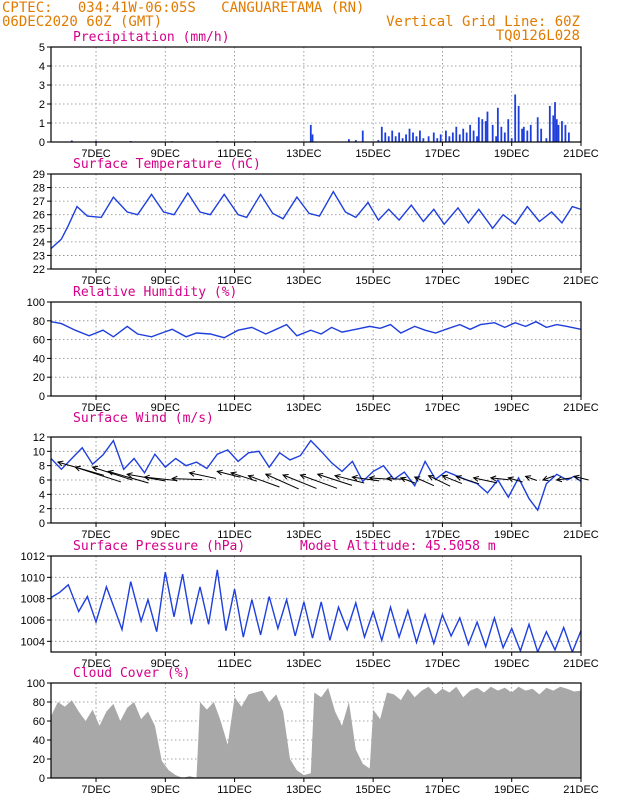 This screenshot has height=800, width=618. I want to click on x-tick-label: 11DEC, so click(234, 281).